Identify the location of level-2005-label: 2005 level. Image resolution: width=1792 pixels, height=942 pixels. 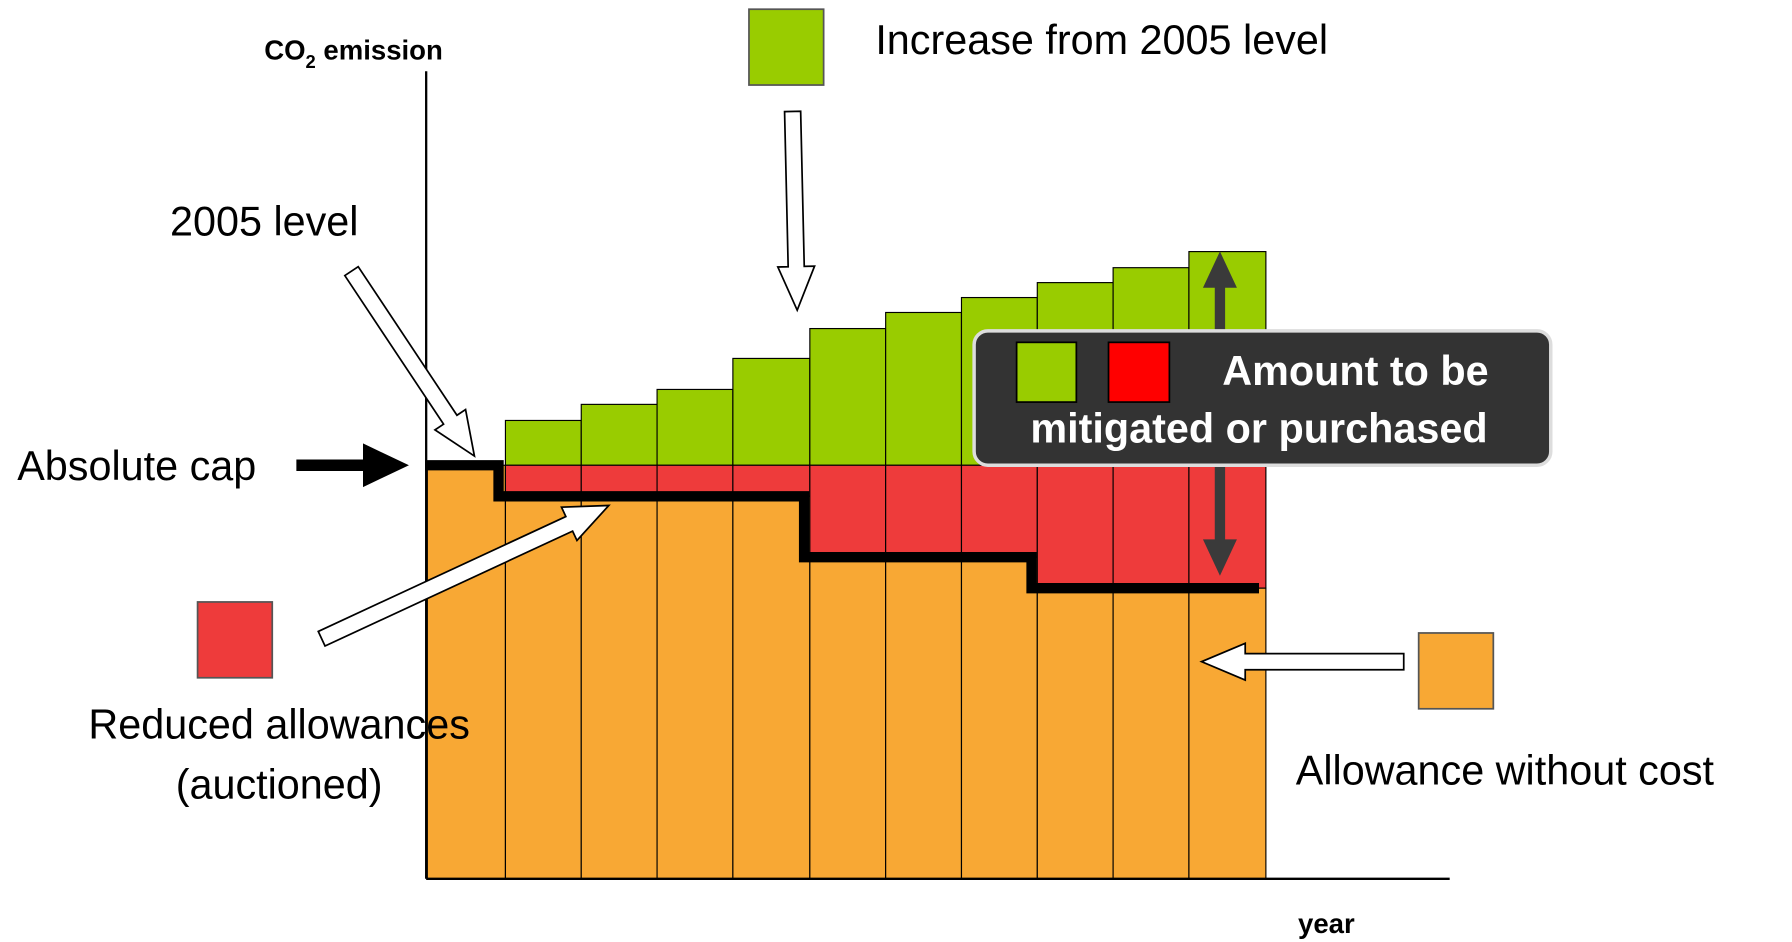
(264, 222).